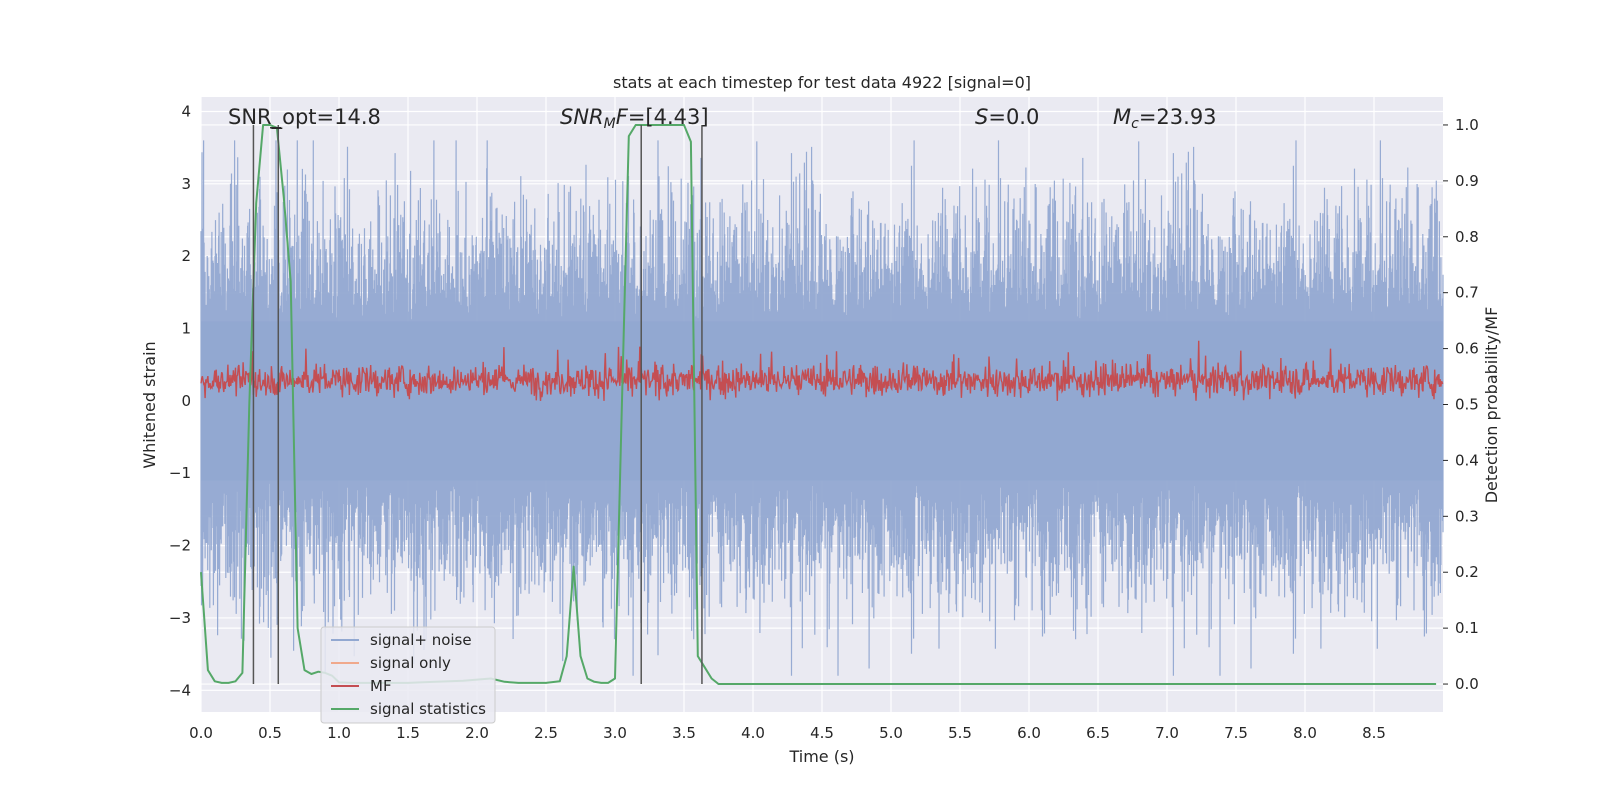  What do you see at coordinates (1029, 733) in the screenshot?
I see `x-tick-label: 6.0` at bounding box center [1029, 733].